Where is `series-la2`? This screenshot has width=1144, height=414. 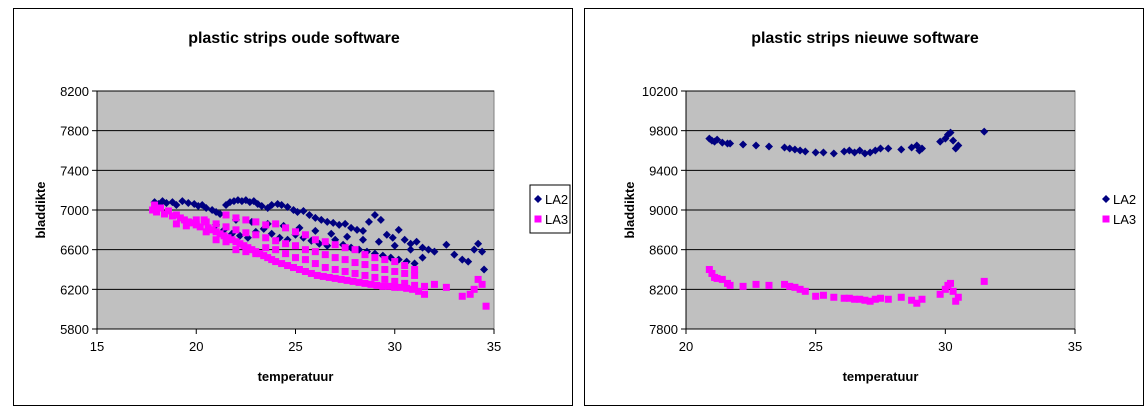
series-la2 is located at coordinates (847, 142).